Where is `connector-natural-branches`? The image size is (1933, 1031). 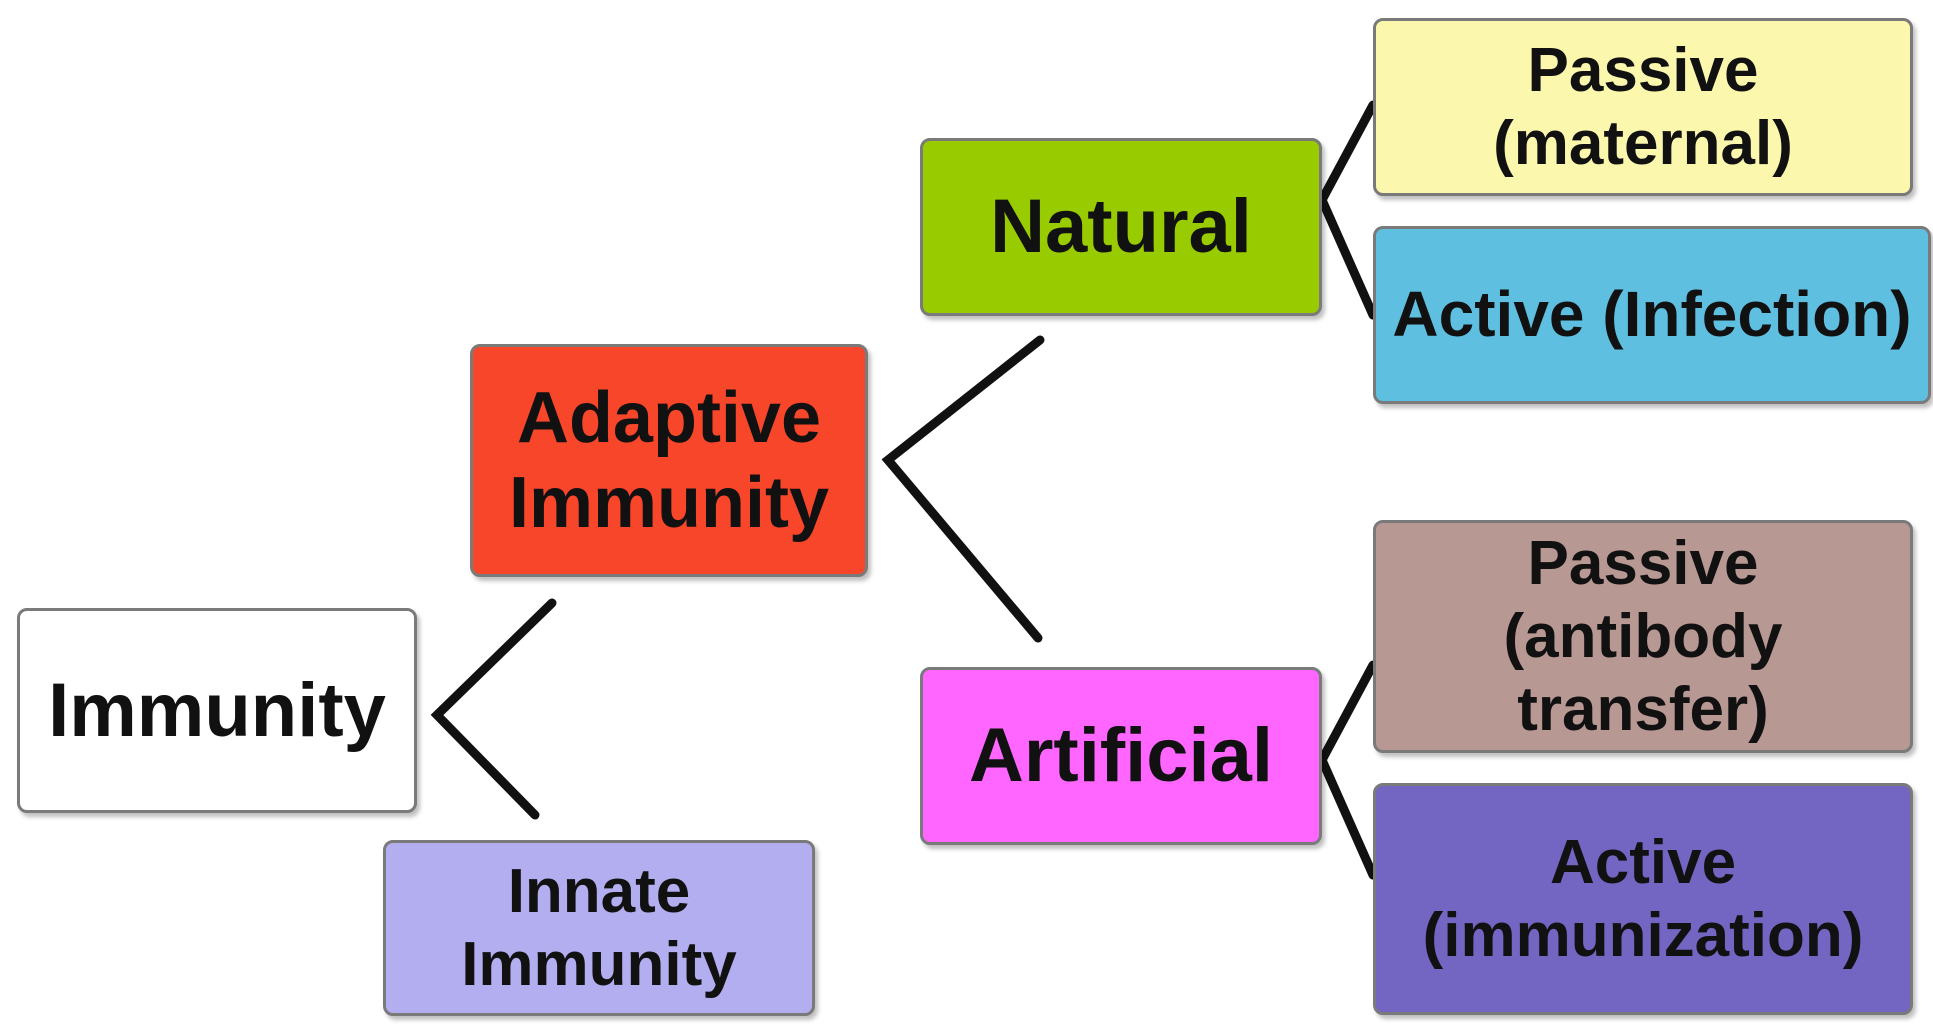 connector-natural-branches is located at coordinates (1347, 210).